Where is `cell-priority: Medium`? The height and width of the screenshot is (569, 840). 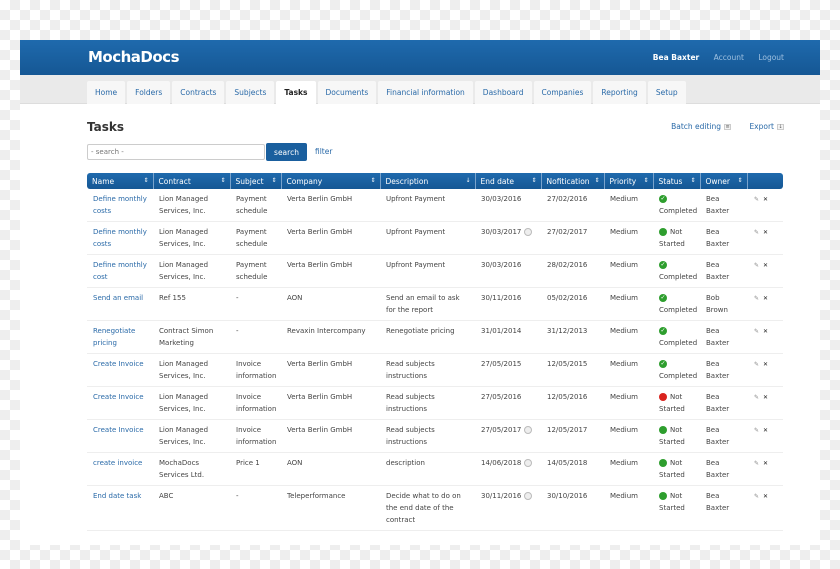 cell-priority: Medium is located at coordinates (628, 436).